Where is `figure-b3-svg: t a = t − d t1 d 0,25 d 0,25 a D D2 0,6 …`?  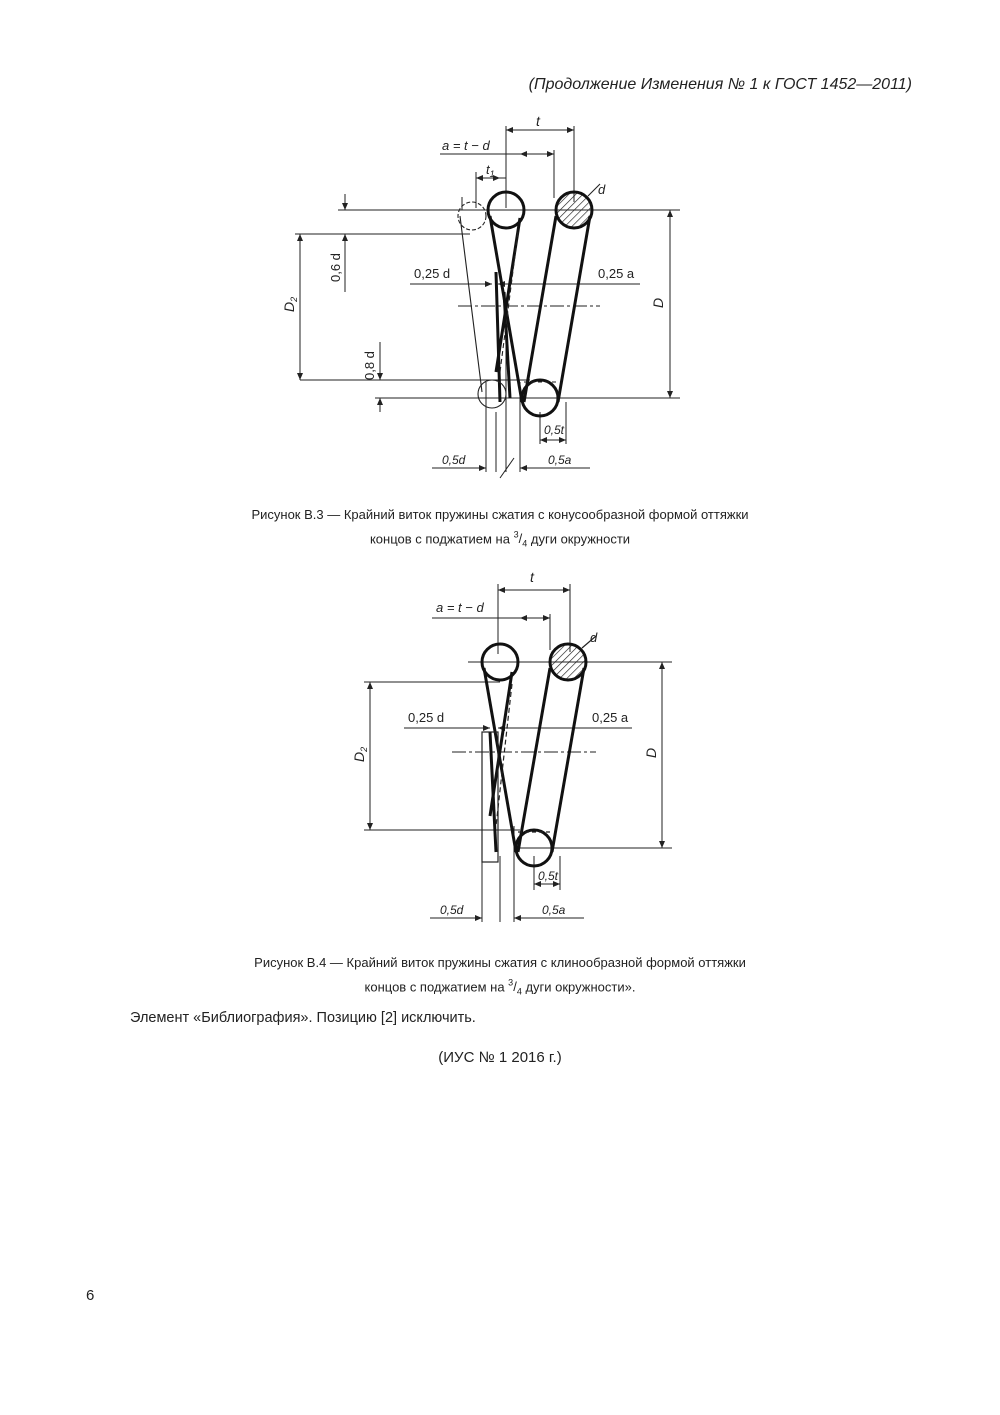
figure-b3-svg: t a = t − d t1 d 0,25 d 0,25 a D D2 0,6 … is located at coordinates (480, 296).